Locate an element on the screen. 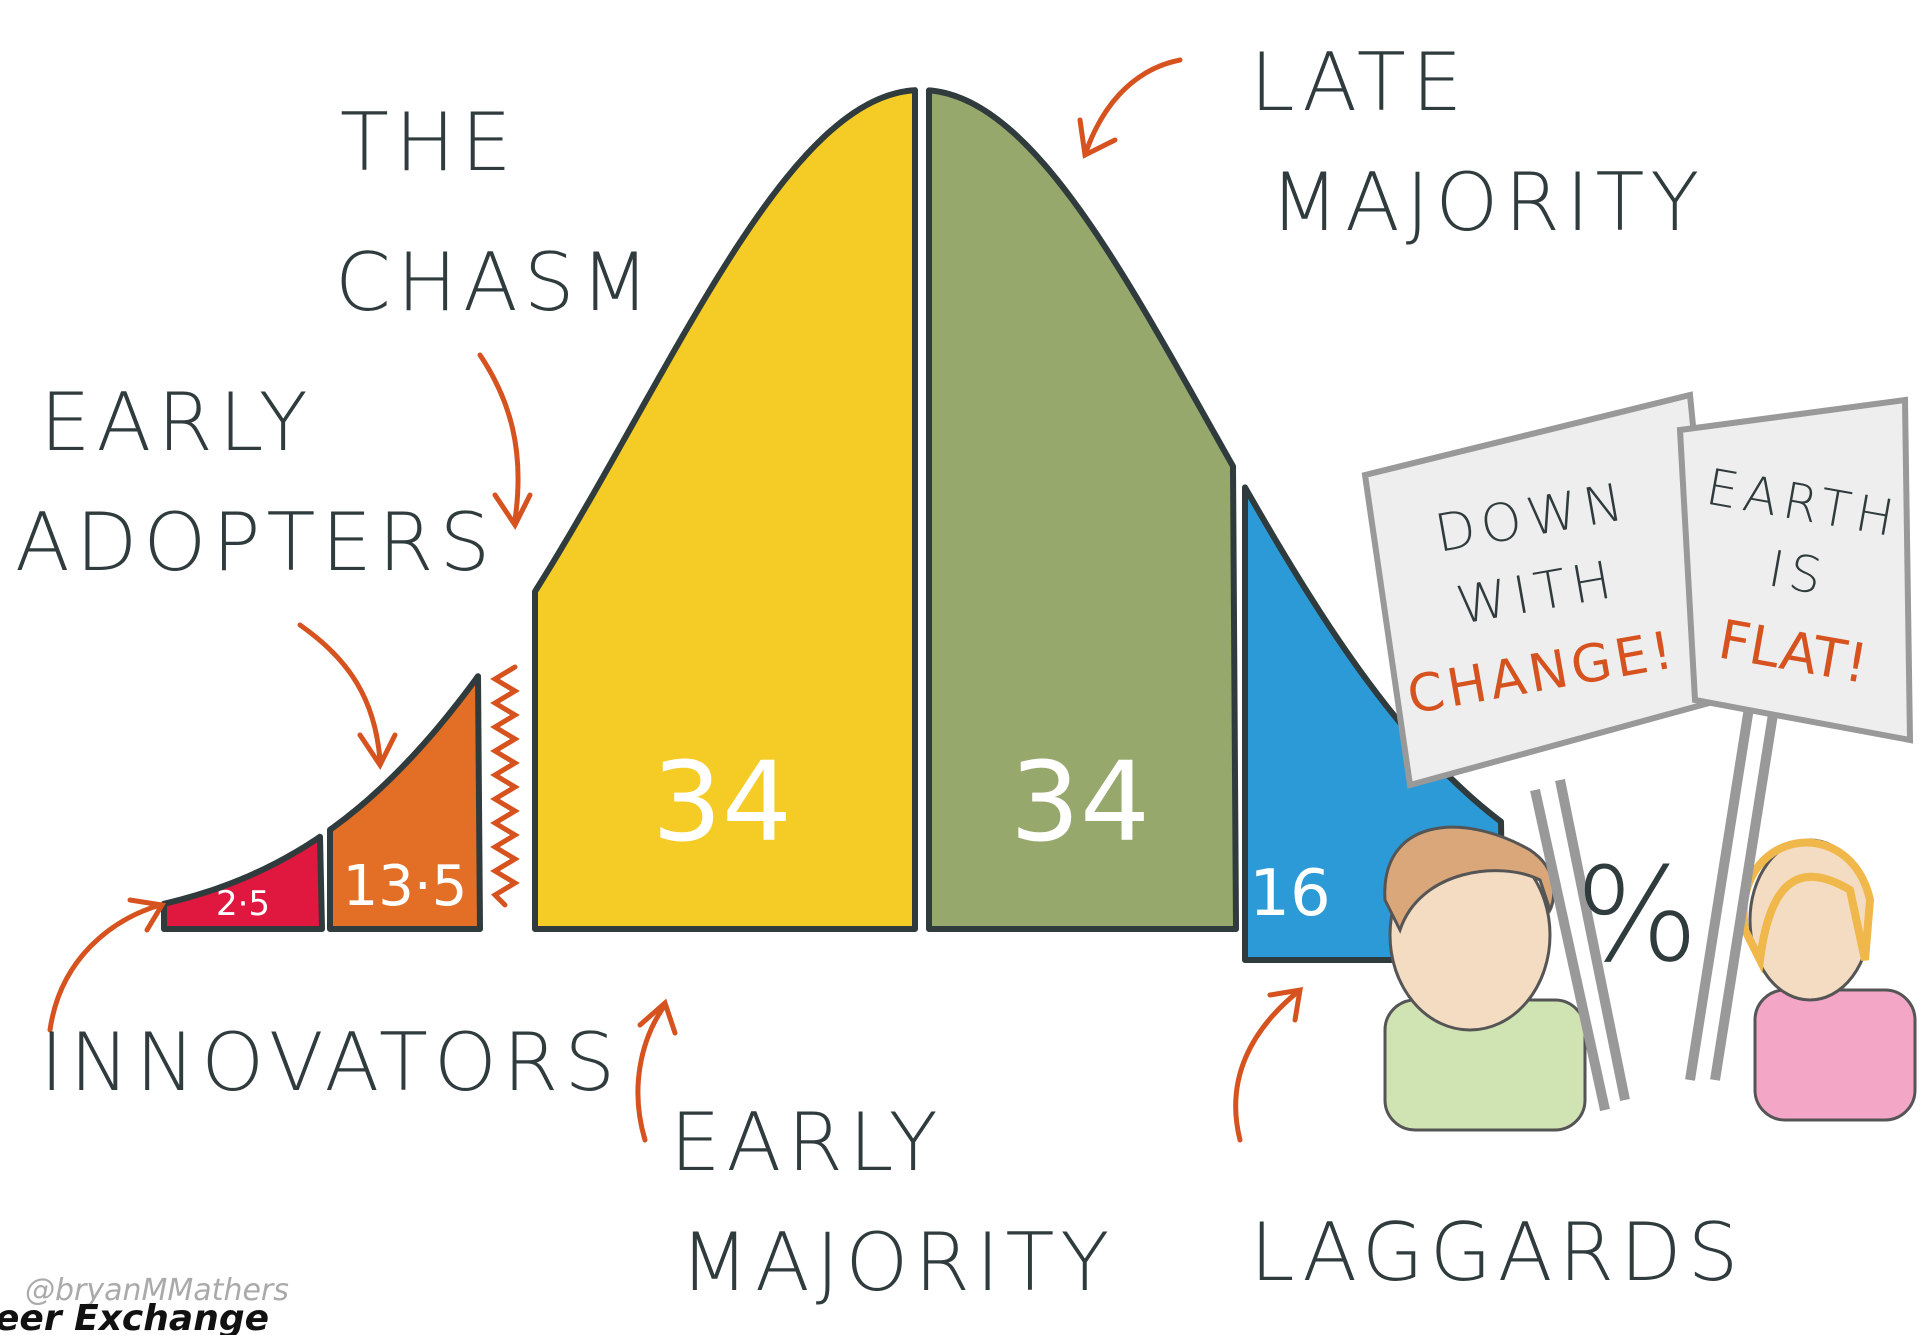 The image size is (1929, 1335). credit: @bryanMMathers is located at coordinates (157, 1290).